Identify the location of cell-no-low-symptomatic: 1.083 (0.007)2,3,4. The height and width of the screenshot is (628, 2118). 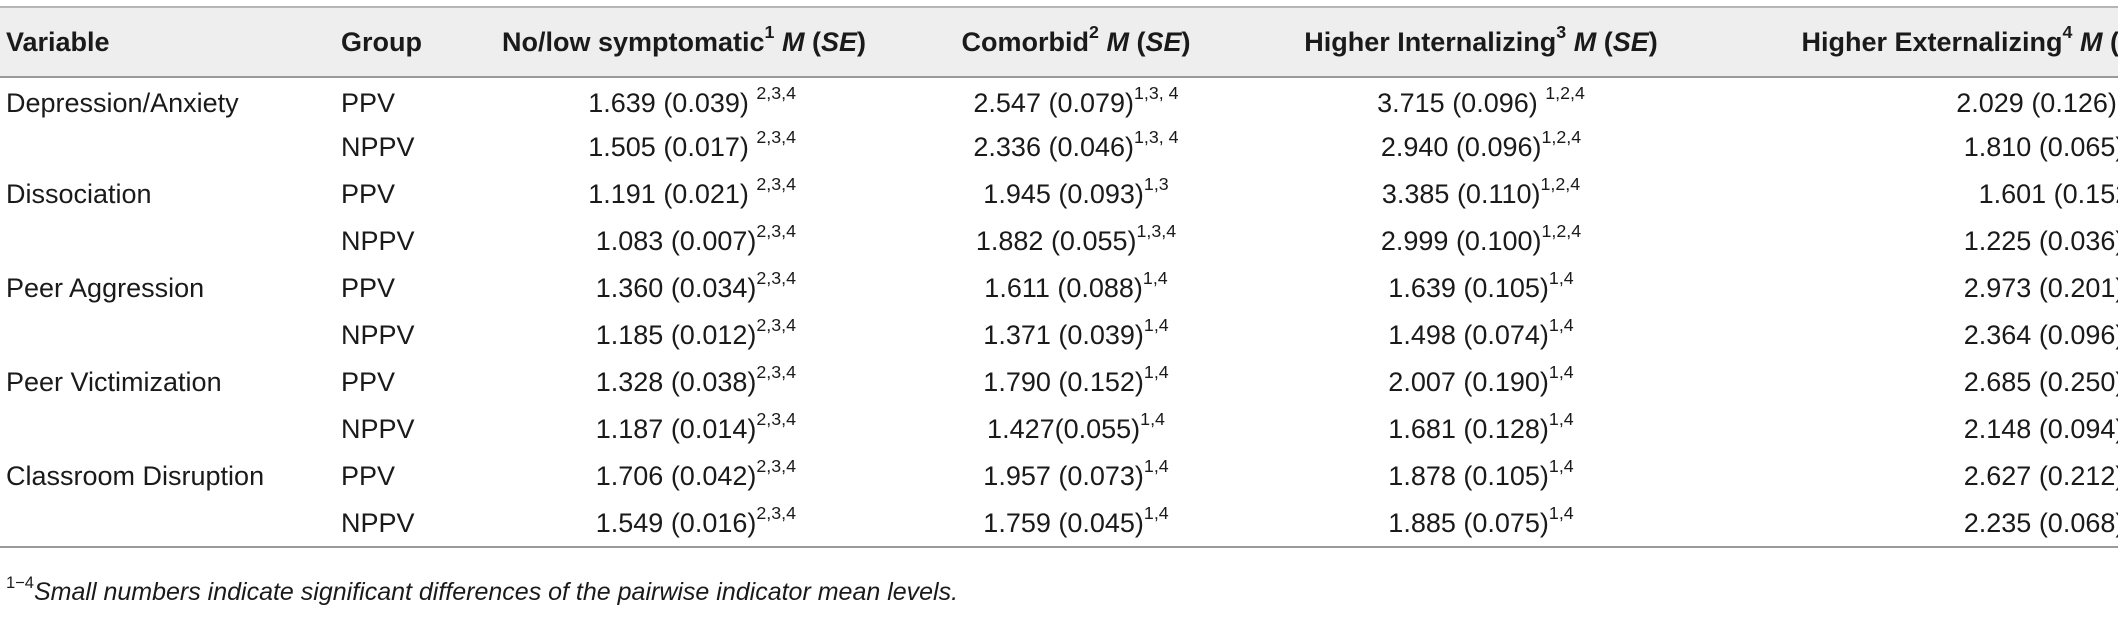
(691, 241).